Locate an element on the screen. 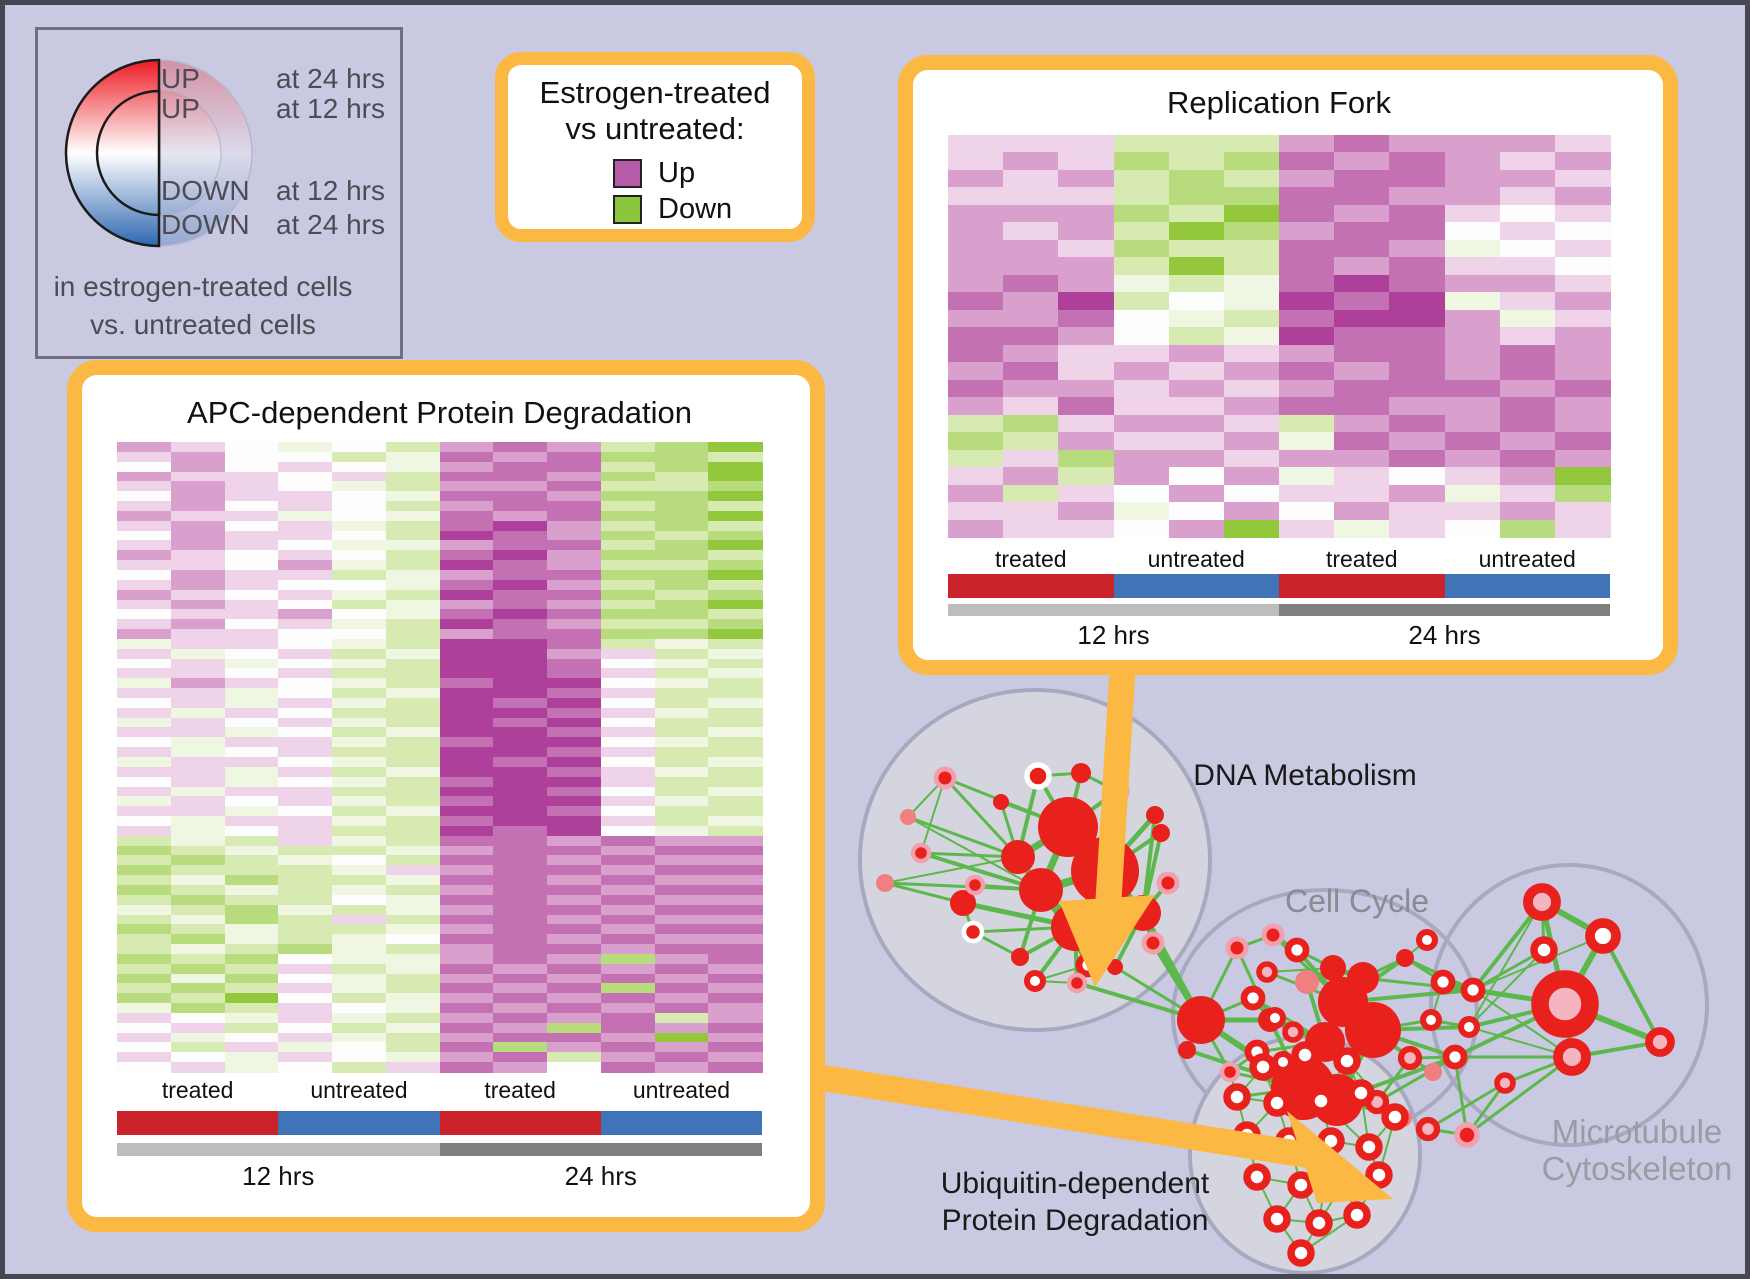 The image size is (1750, 1279). time-group-label: 12 hrs is located at coordinates (278, 1176).